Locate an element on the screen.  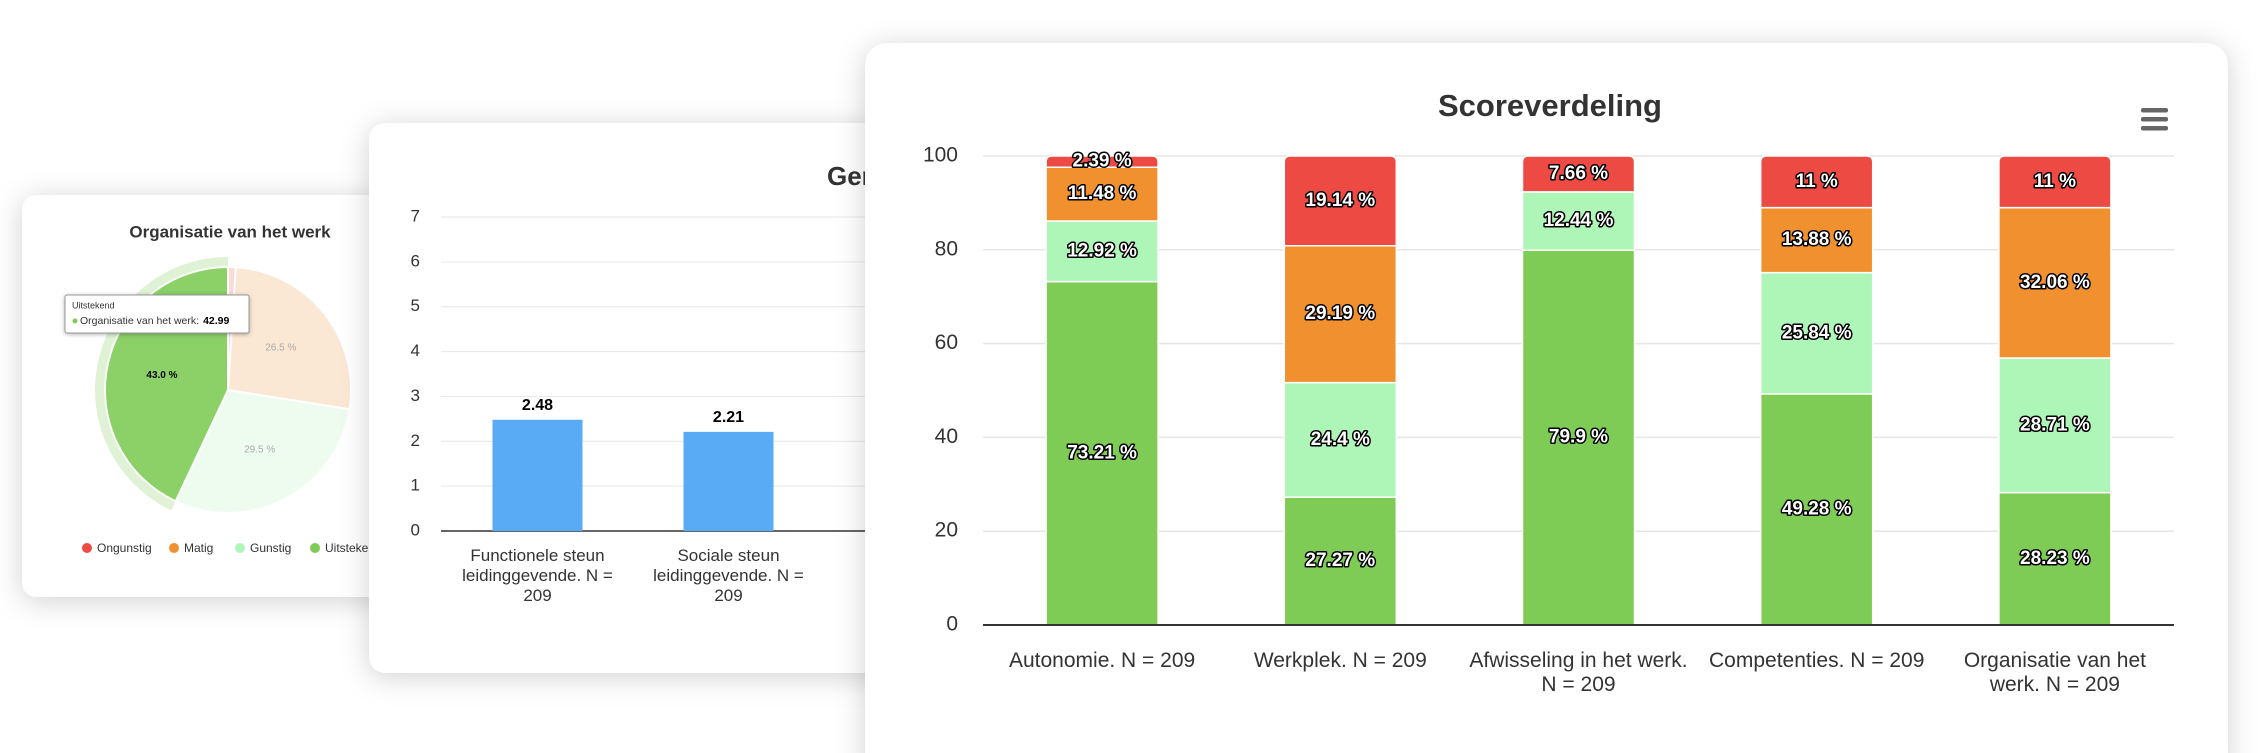
x-tick-label: Functionele steun leidinggevende. N = 209 is located at coordinates (537, 575).